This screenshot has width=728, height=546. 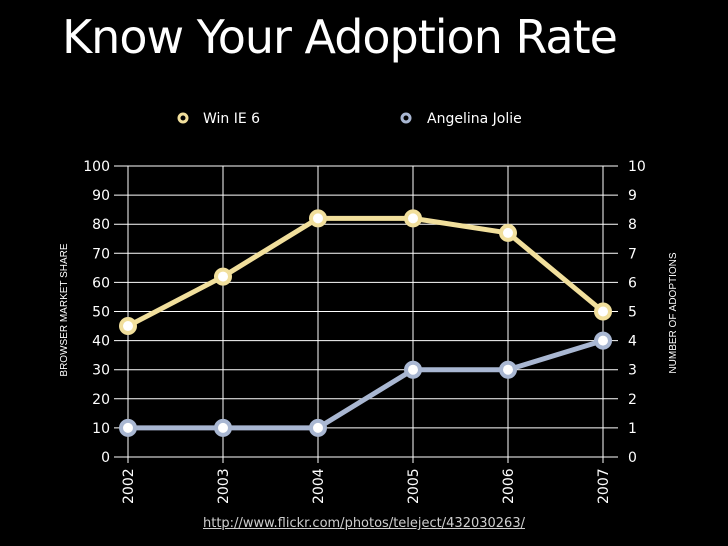 I want to click on y-tick-label-left: 30, so click(x=101, y=371).